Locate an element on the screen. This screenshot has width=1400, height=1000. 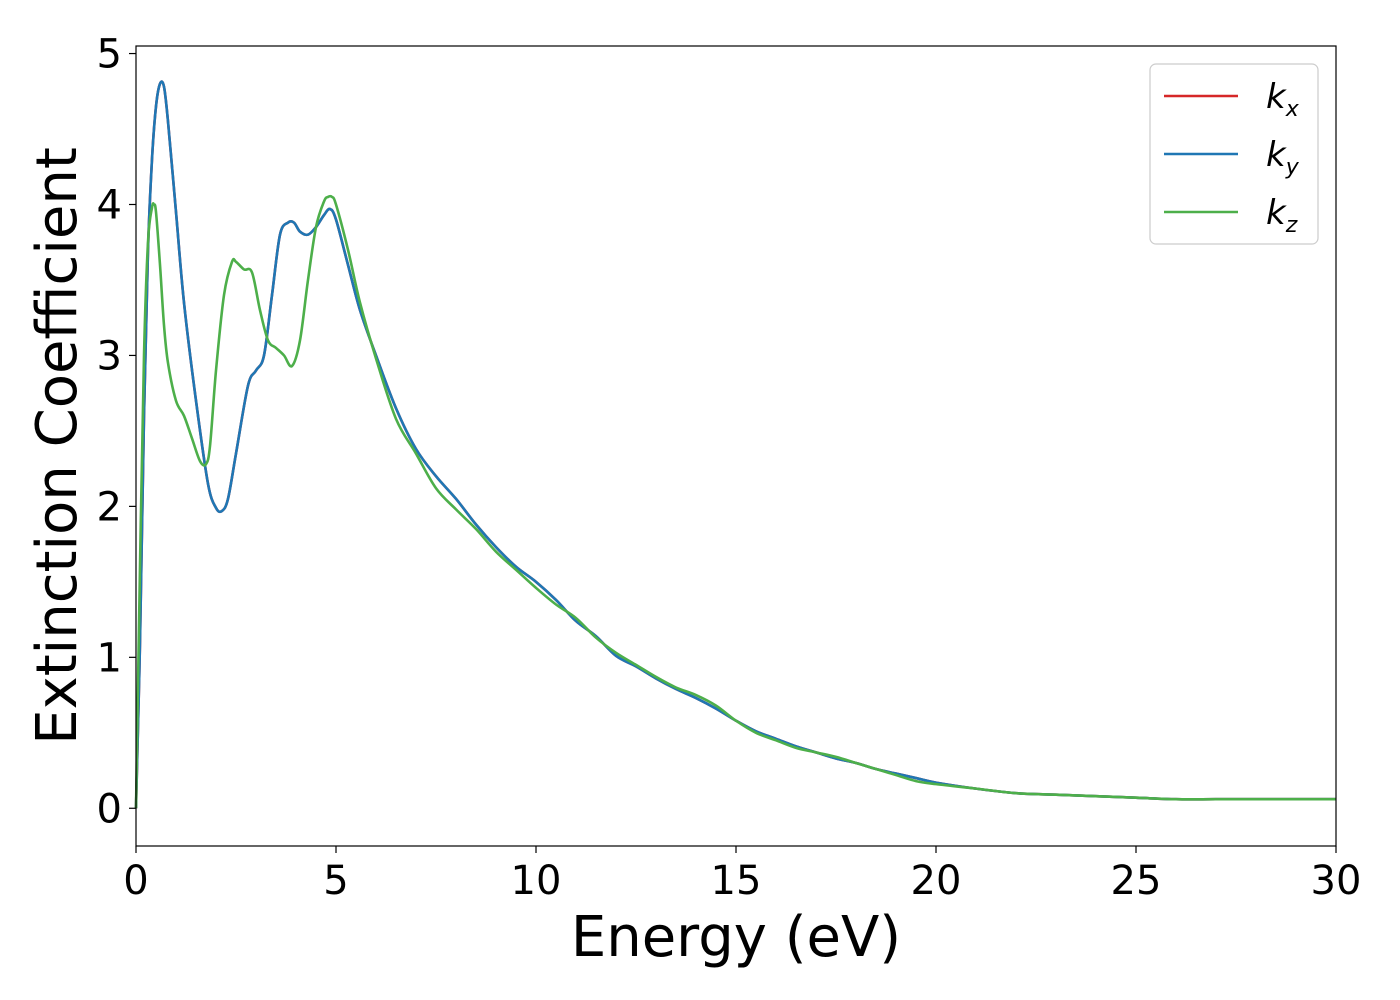
x-axis-label: Energy (eV) is located at coordinates (736, 937).